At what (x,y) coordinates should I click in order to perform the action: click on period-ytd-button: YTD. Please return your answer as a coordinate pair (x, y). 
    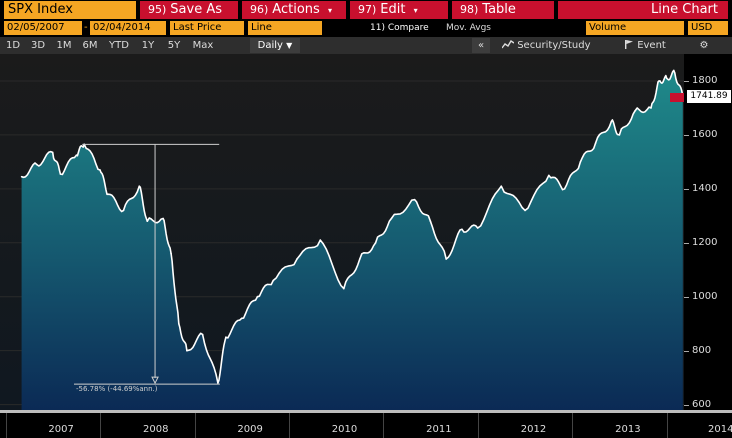
    Looking at the image, I should click on (119, 45).